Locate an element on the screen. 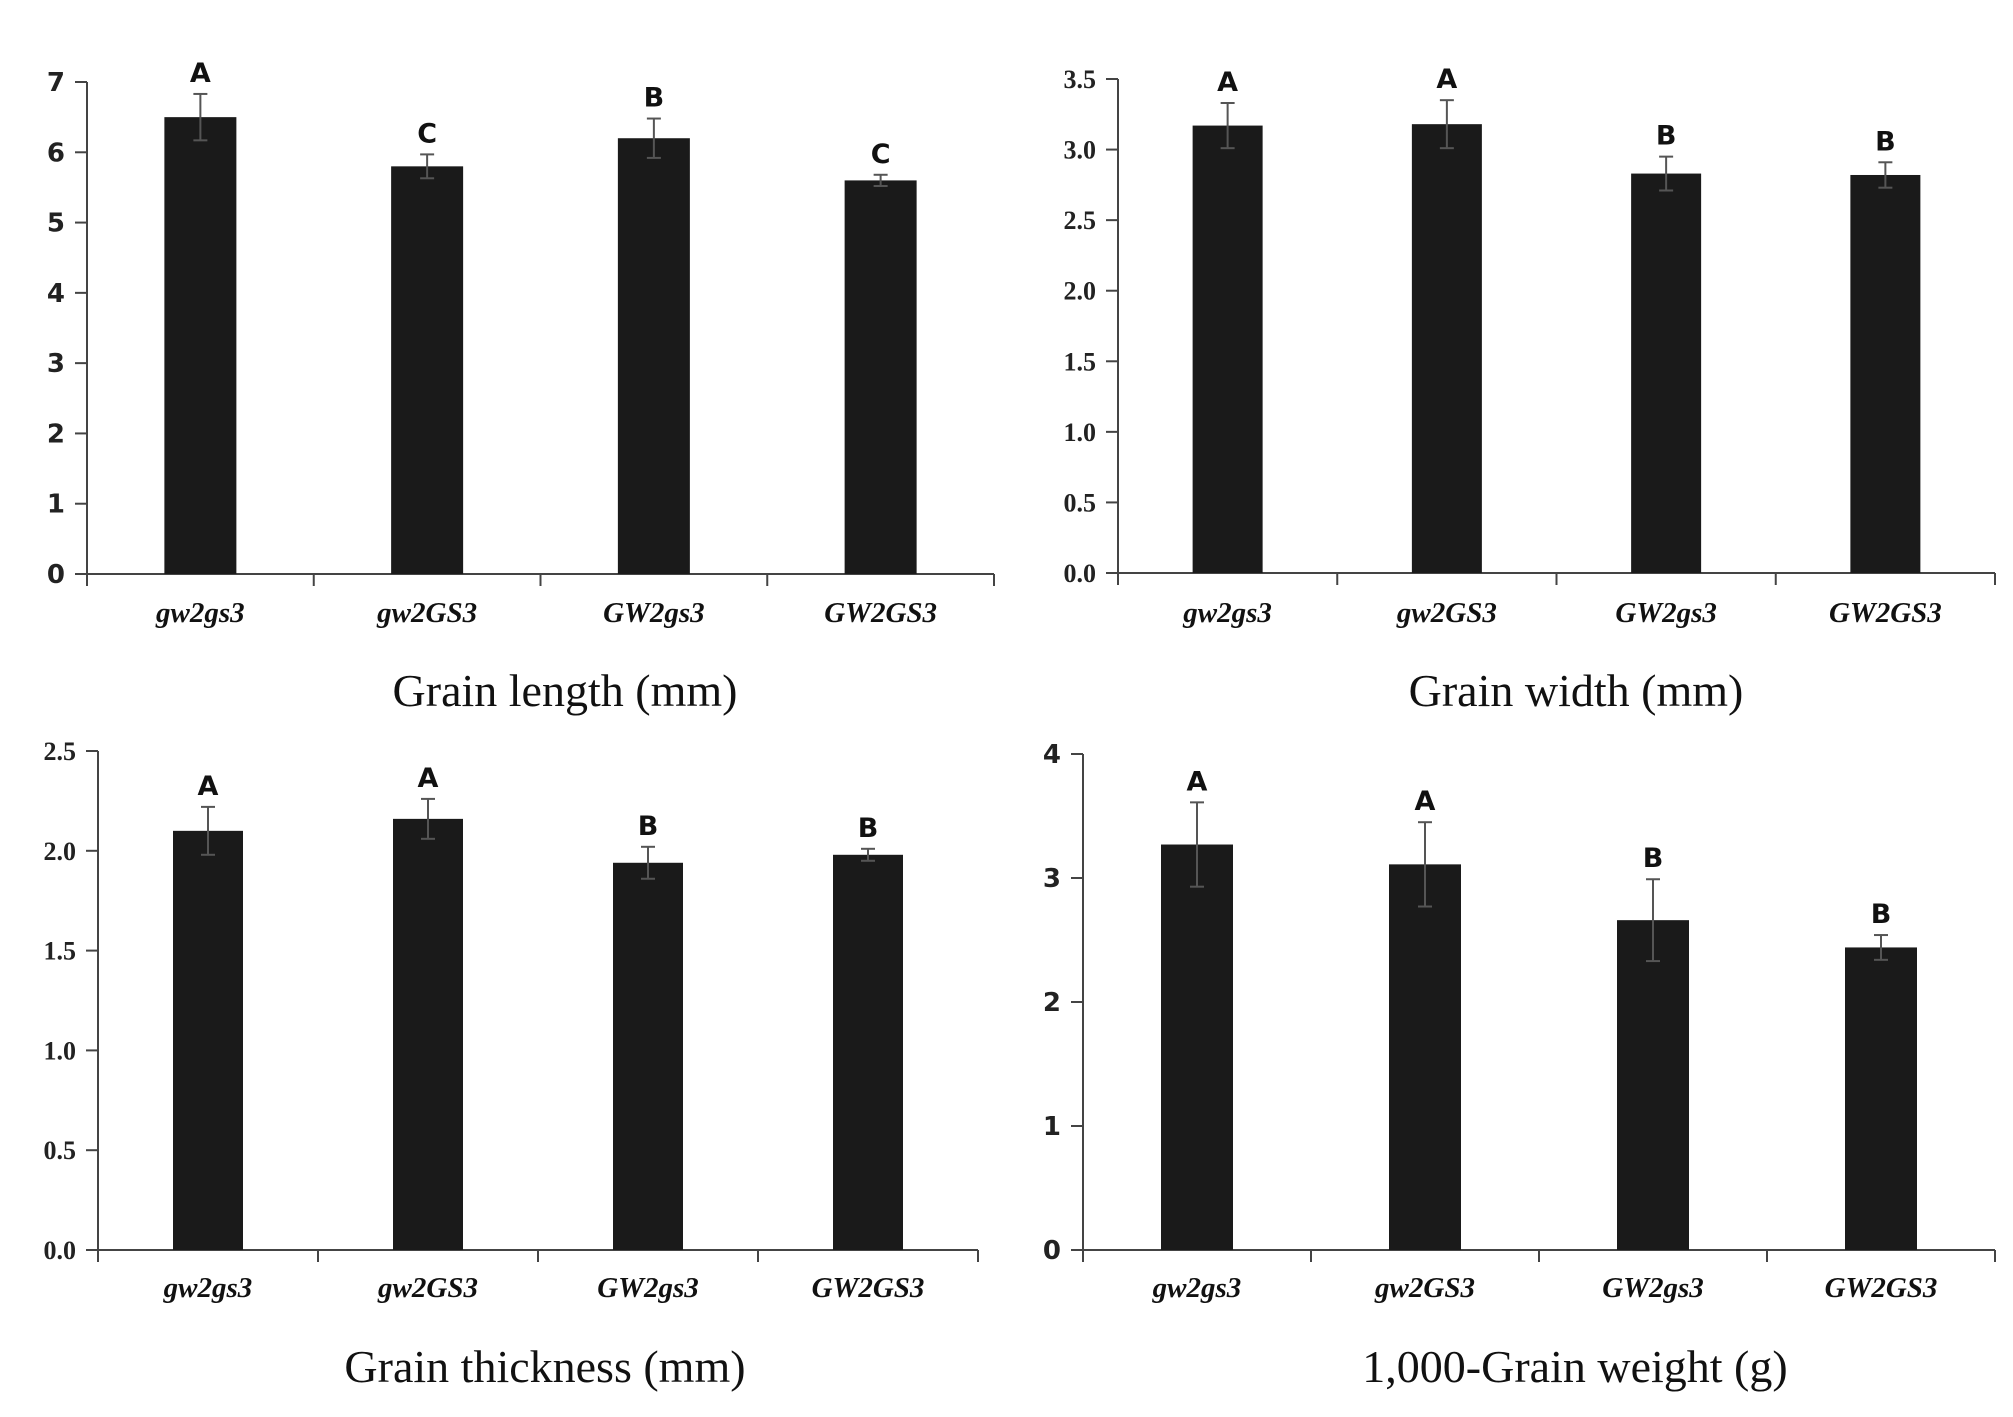 The height and width of the screenshot is (1417, 2013). y-tick-label: 7 is located at coordinates (56, 83).